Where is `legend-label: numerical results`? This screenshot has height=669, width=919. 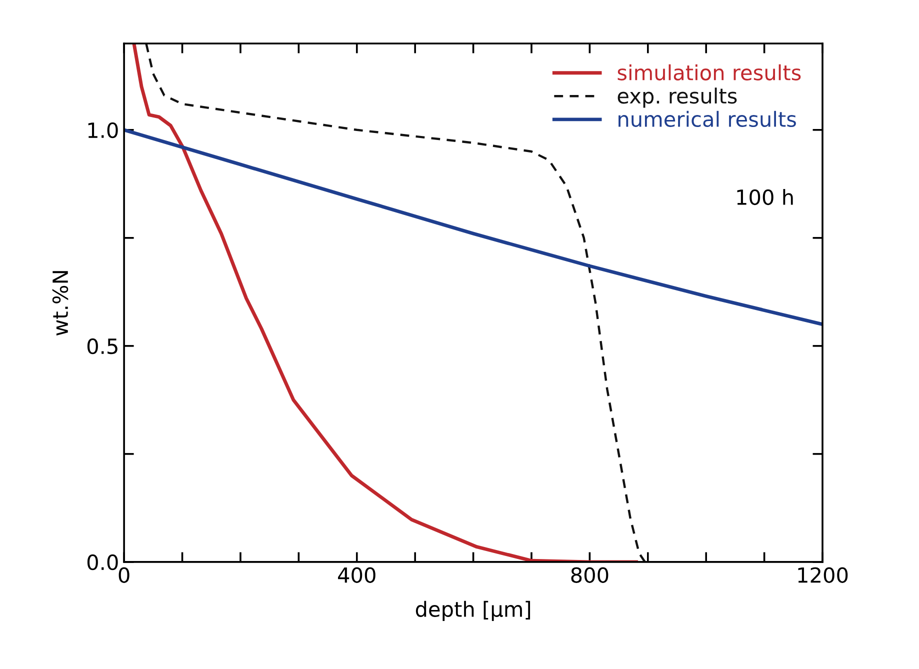
legend-label: numerical results is located at coordinates (707, 119).